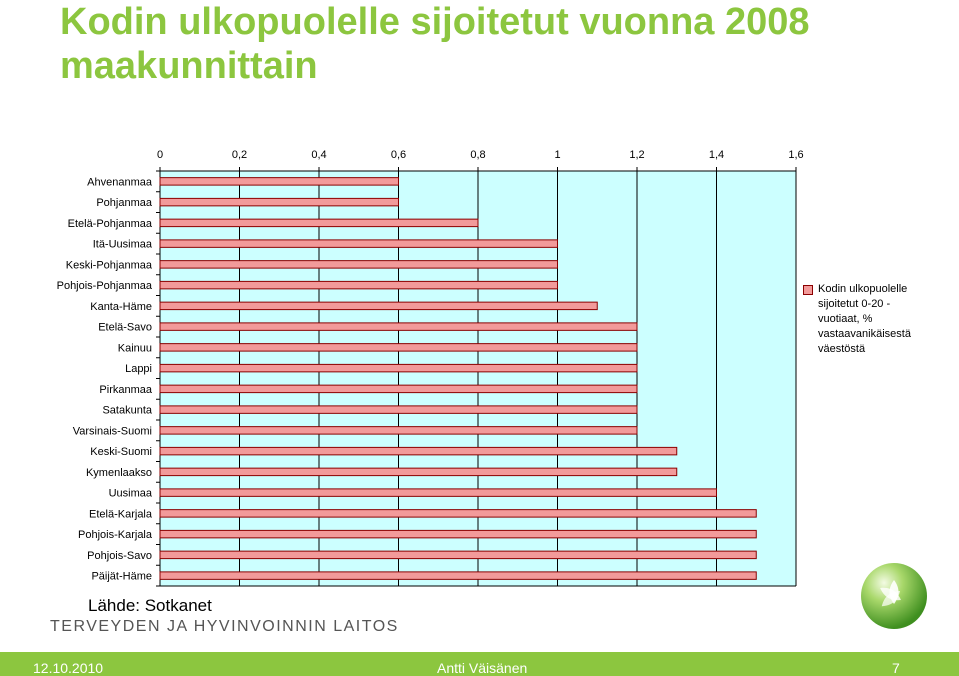  I want to click on x-tick-label: 1,6, so click(795, 155).